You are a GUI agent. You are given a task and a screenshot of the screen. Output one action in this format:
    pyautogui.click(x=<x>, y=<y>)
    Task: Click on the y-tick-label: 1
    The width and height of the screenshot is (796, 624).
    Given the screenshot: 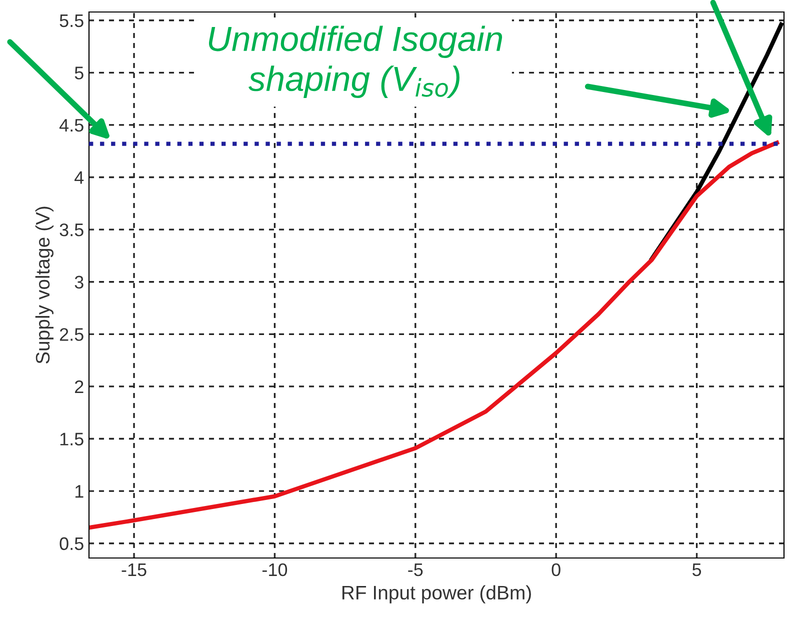 What is the action you would take?
    pyautogui.click(x=79, y=491)
    